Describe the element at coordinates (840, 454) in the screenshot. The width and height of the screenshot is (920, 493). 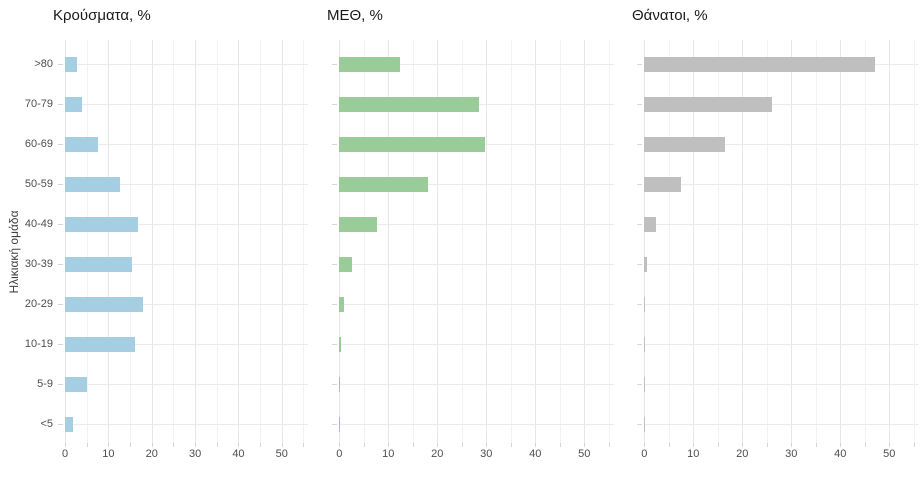
I see `x-axis-tick-label: 40` at that location.